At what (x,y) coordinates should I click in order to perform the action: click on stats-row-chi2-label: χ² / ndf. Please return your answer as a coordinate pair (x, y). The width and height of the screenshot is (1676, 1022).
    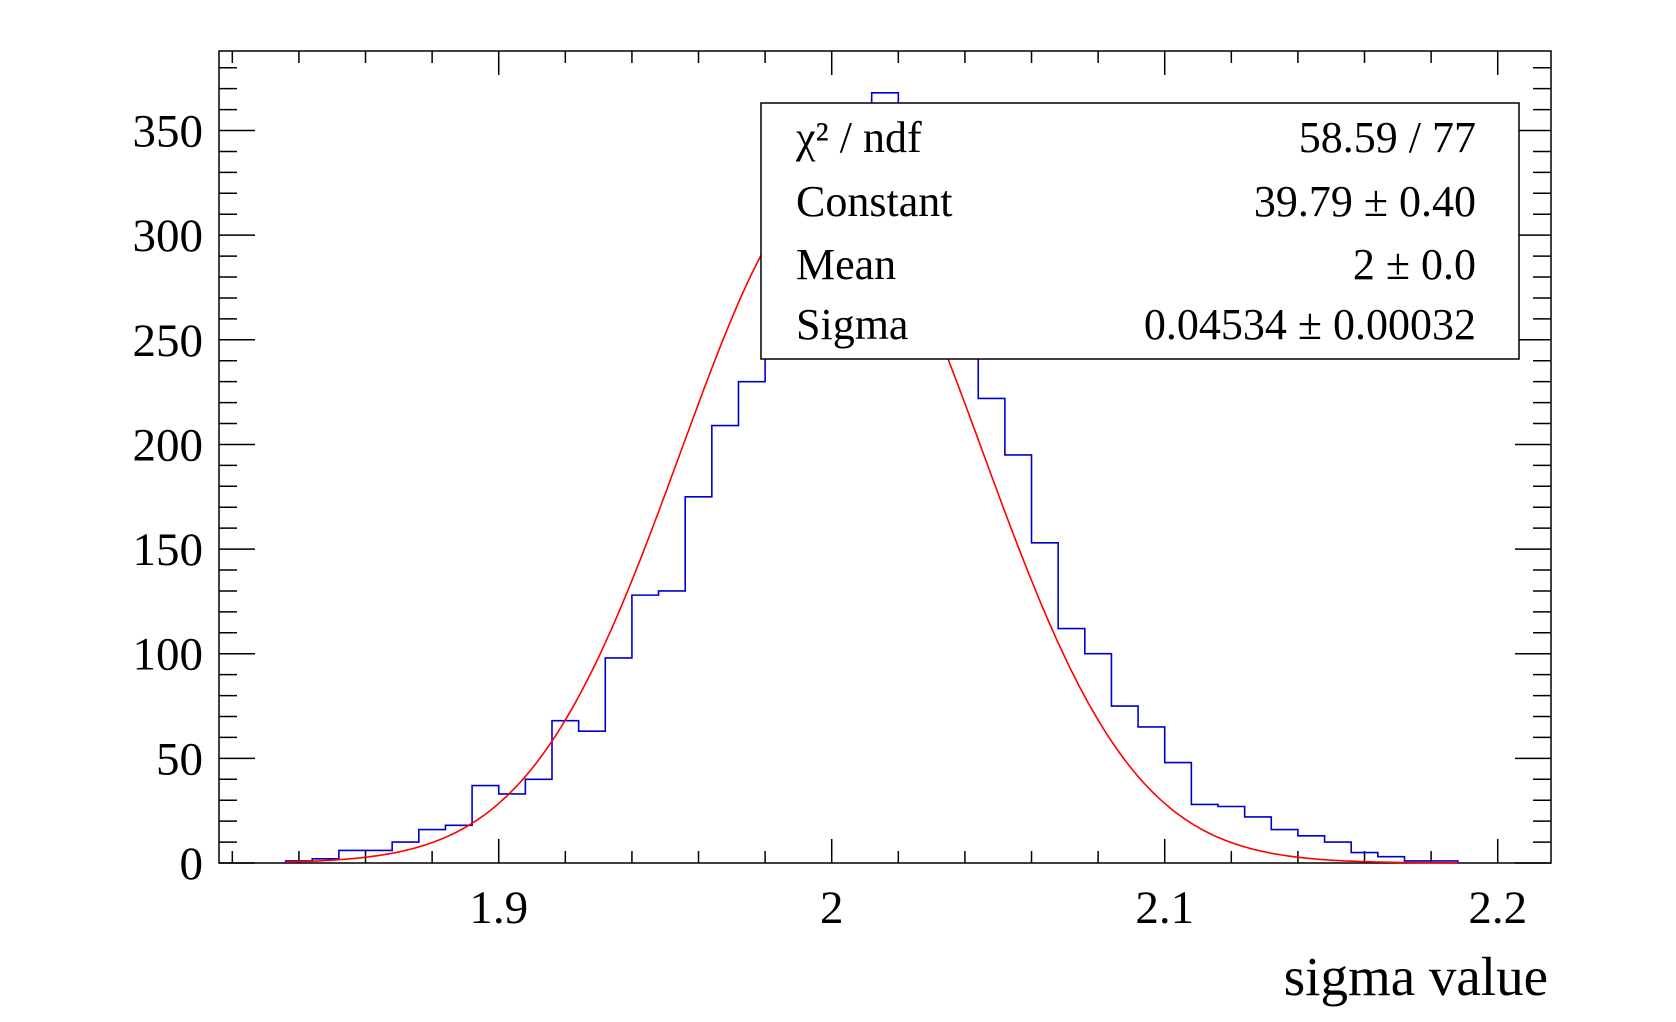
    Looking at the image, I should click on (858, 137).